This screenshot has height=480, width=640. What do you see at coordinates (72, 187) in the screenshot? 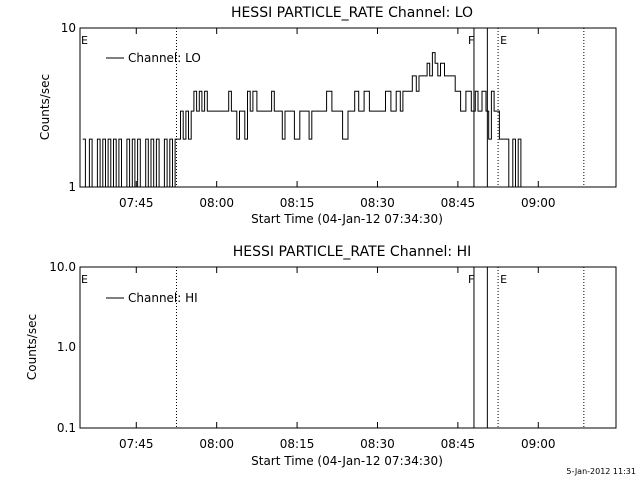
I see `ytick-lo-1: 1` at bounding box center [72, 187].